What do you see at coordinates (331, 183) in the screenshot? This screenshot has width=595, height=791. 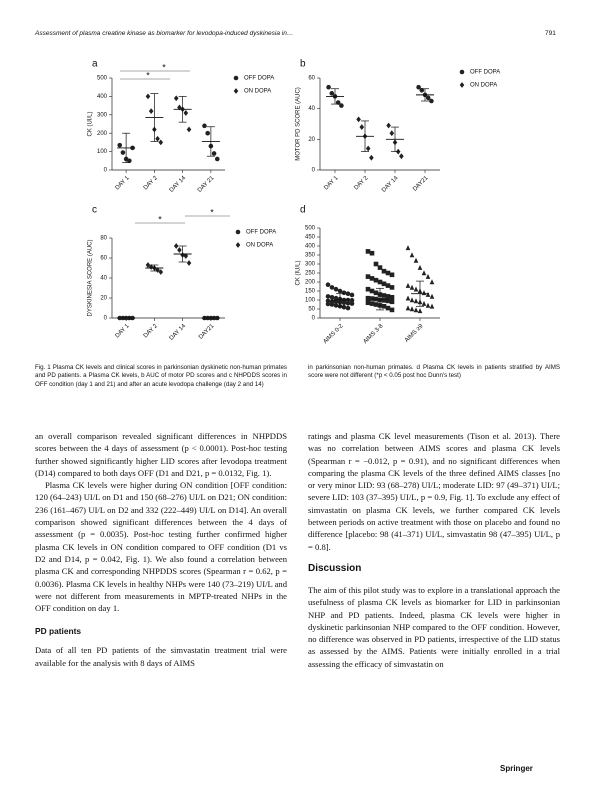 I see `x-tick-label: DAY 1` at bounding box center [331, 183].